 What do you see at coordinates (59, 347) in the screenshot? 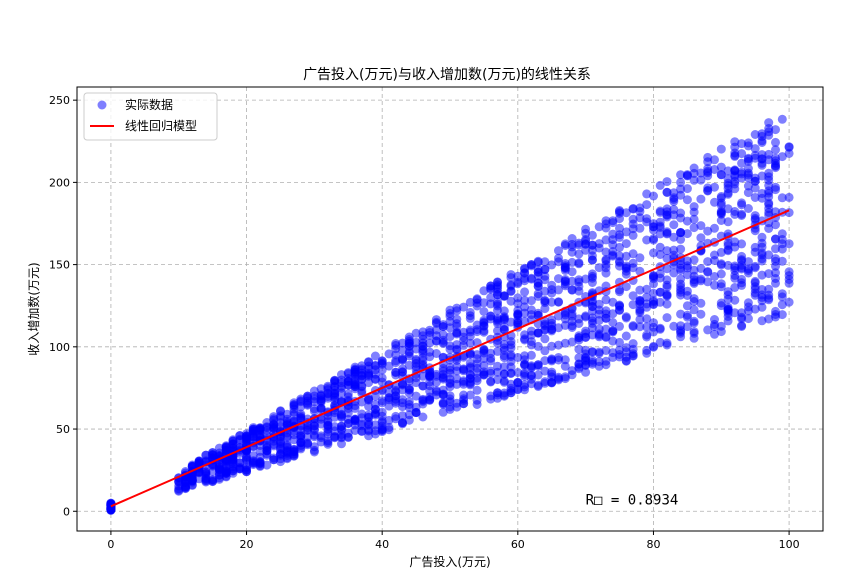
I see `y-tick-label: 100` at bounding box center [59, 347].